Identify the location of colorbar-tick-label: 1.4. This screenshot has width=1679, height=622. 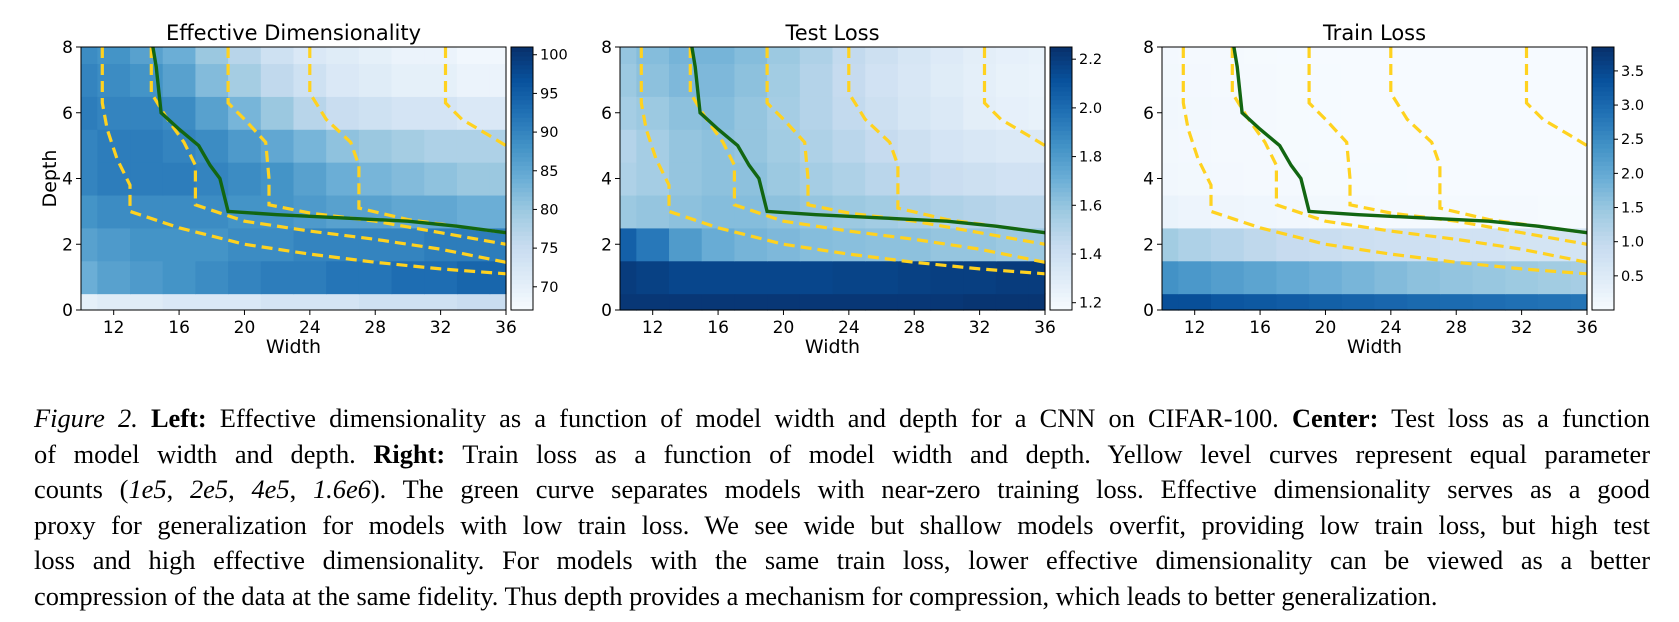
(1090, 255).